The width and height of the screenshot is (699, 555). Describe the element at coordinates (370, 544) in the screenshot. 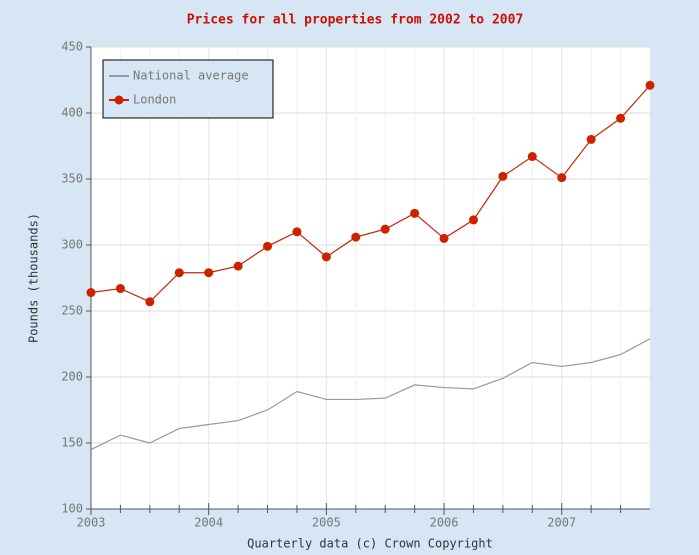

I see `x-axis-label: Quarterly data (c) Crown Copyright` at that location.